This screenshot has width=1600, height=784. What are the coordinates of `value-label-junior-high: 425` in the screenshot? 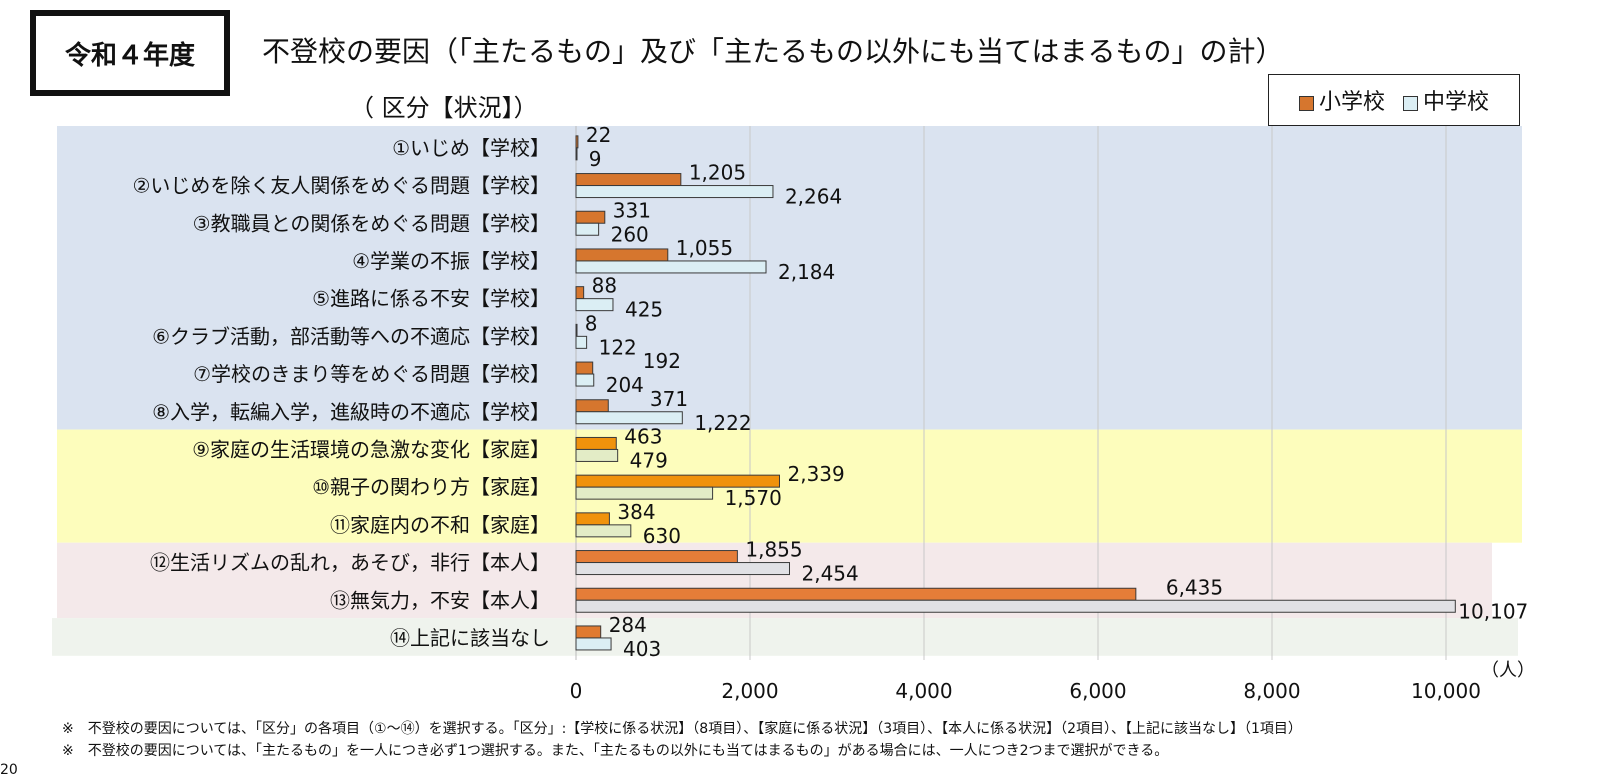 It's located at (644, 310).